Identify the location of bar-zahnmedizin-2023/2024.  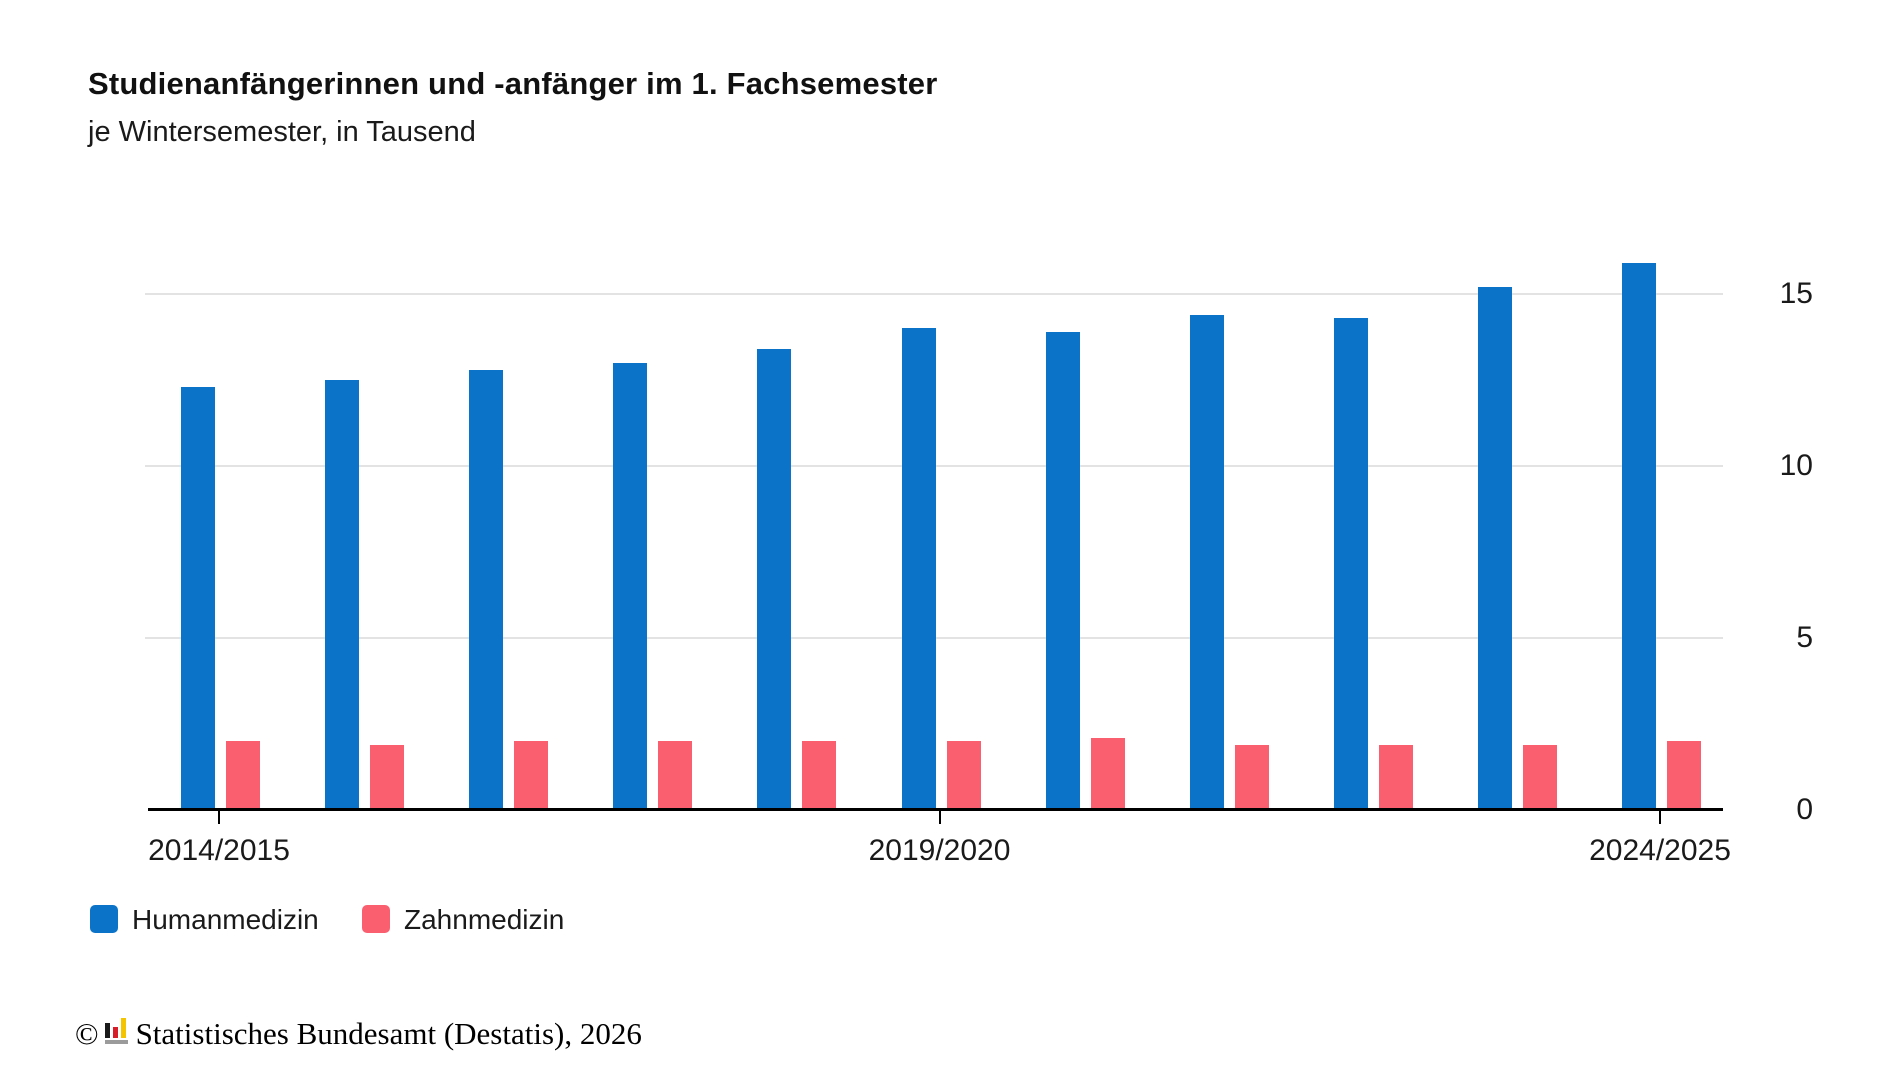
(1539, 777).